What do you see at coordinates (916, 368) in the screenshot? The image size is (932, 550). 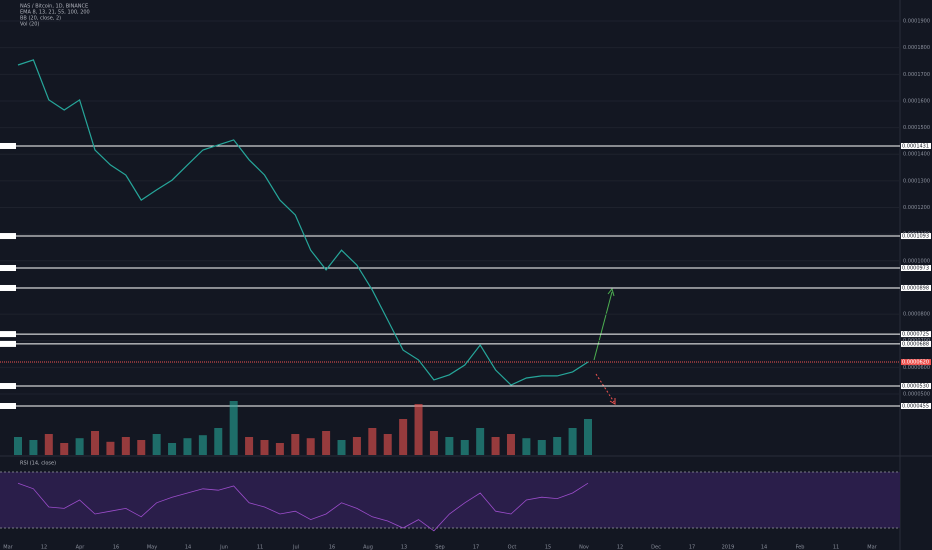 I see `y-tick-label: 0.0000600` at bounding box center [916, 368].